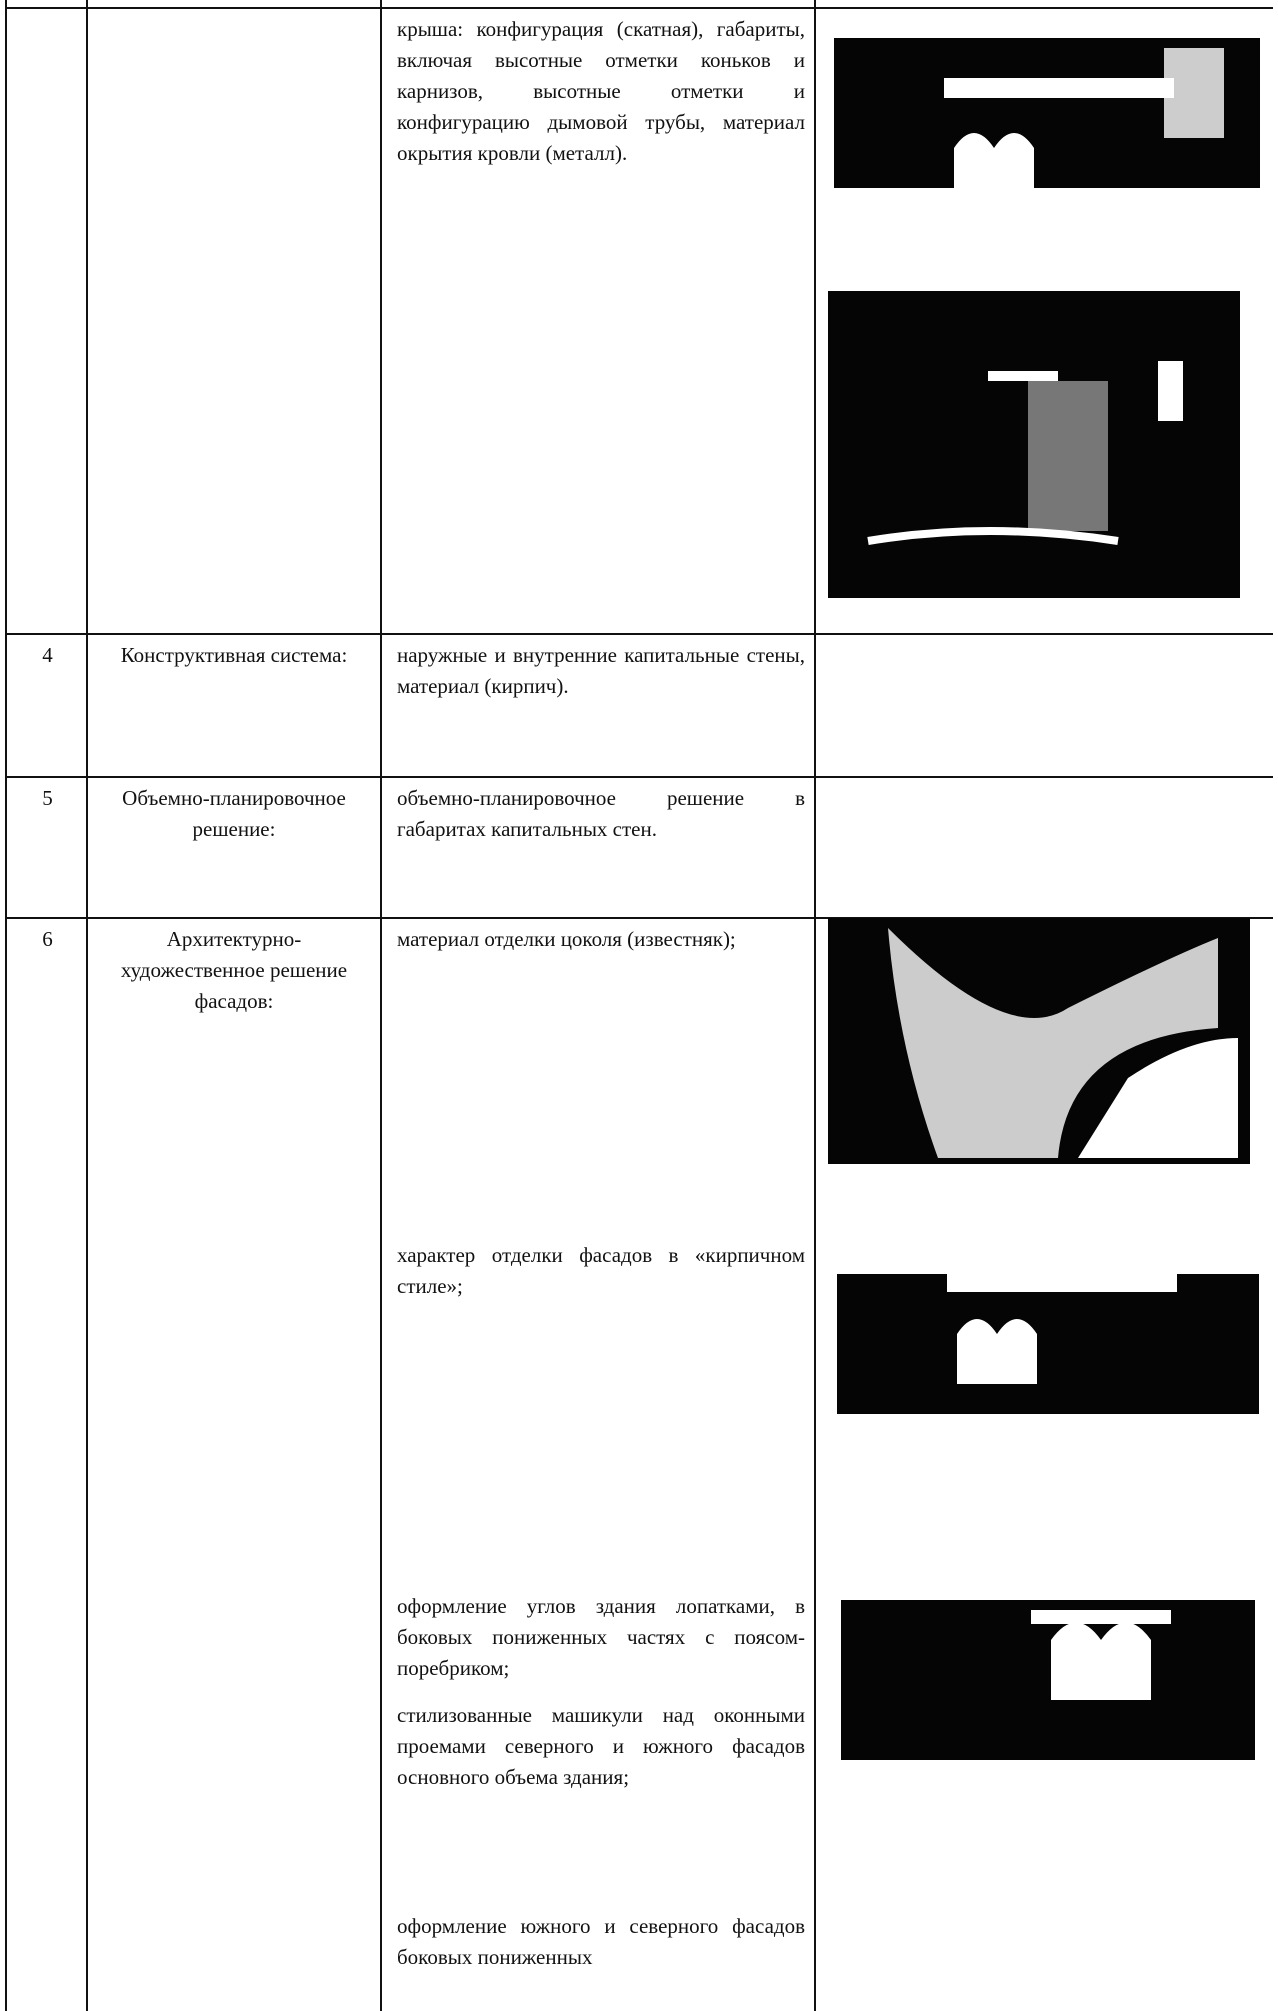  Describe the element at coordinates (47, 798) in the screenshot. I see `row-number: 5` at that location.